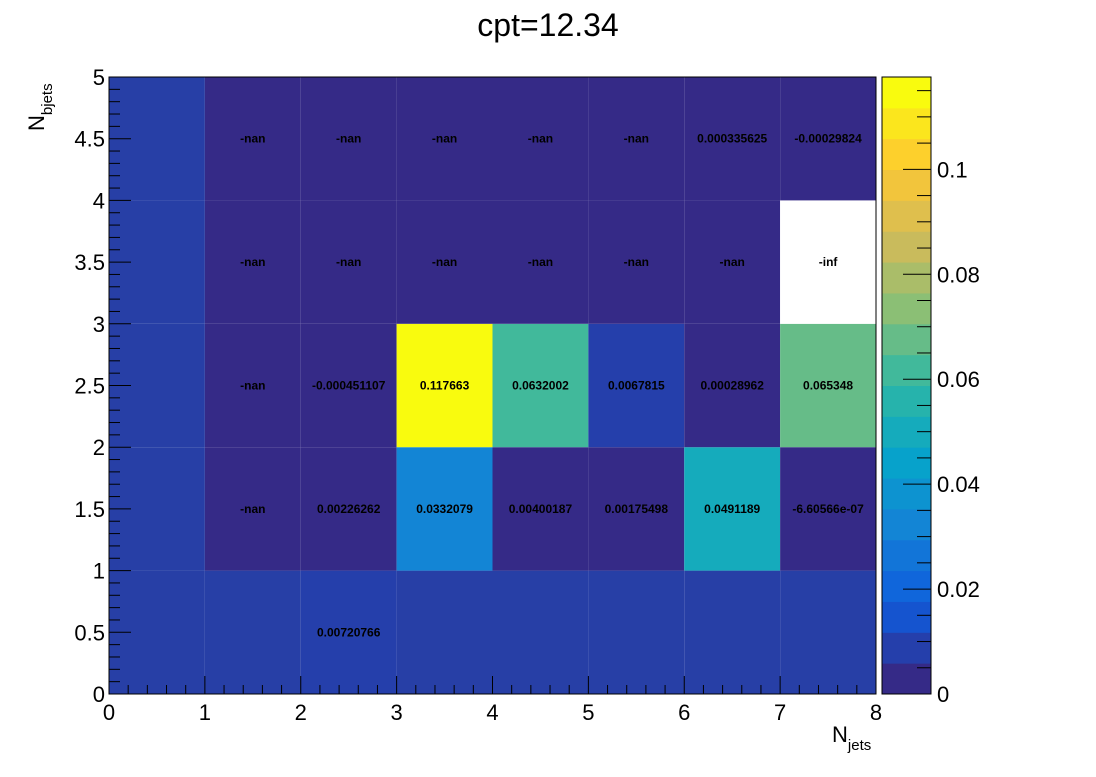  What do you see at coordinates (588, 712) in the screenshot?
I see `x-tick-label: 5` at bounding box center [588, 712].